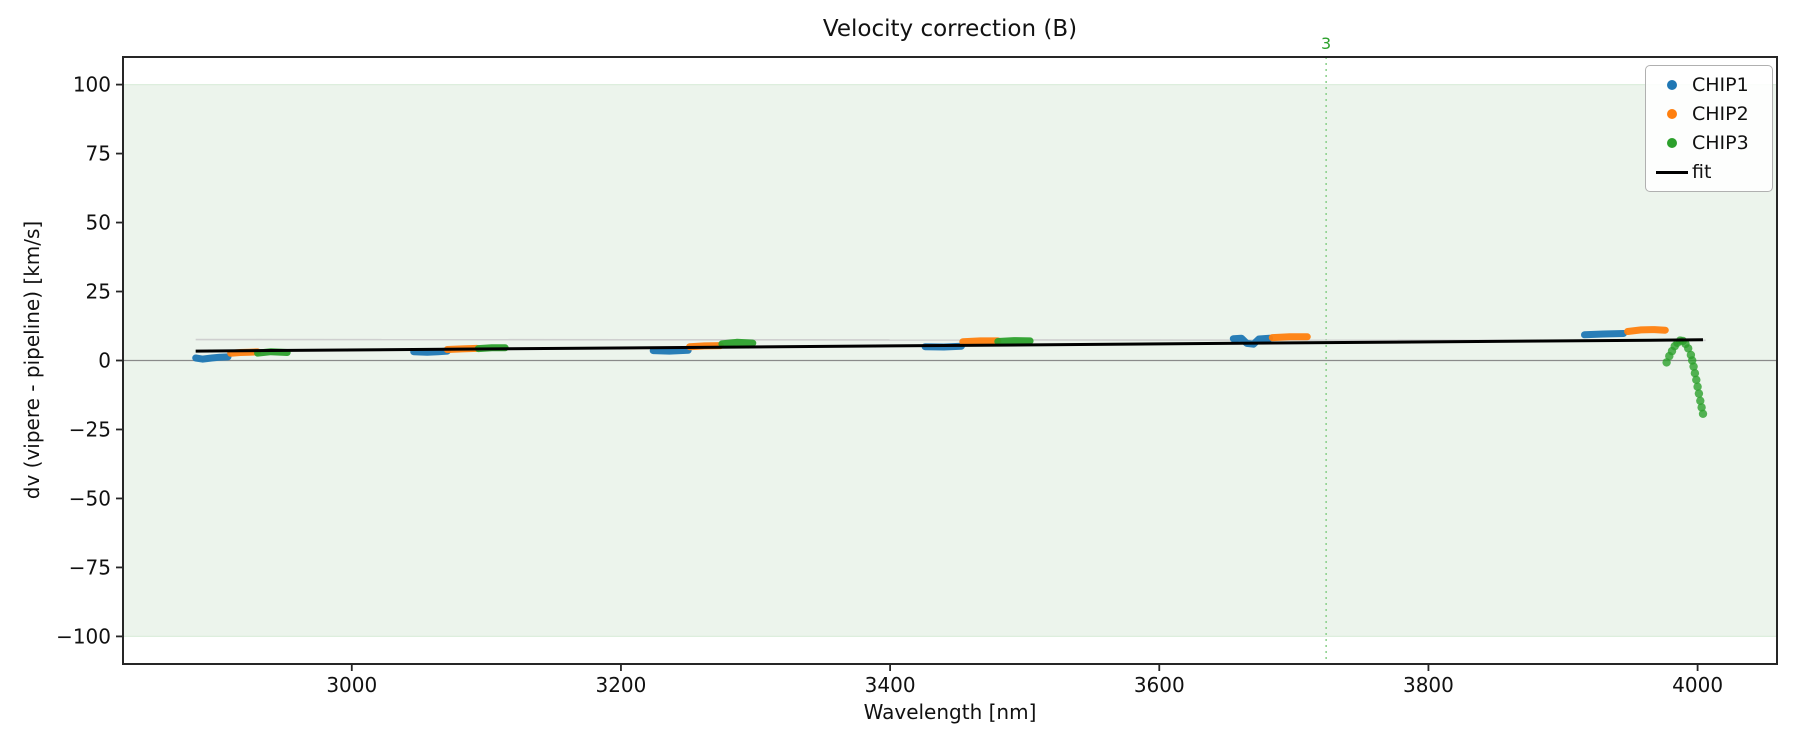 The image size is (1800, 750). I want to click on y-tick-label: −100, so click(83, 636).